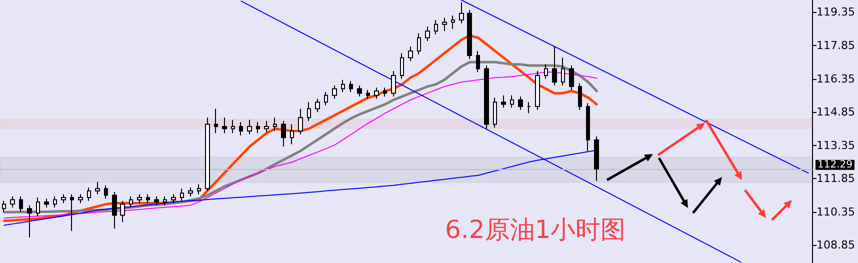 The image size is (858, 263). What do you see at coordinates (836, 211) in the screenshot?
I see `y-tick-label: 110.35` at bounding box center [836, 211].